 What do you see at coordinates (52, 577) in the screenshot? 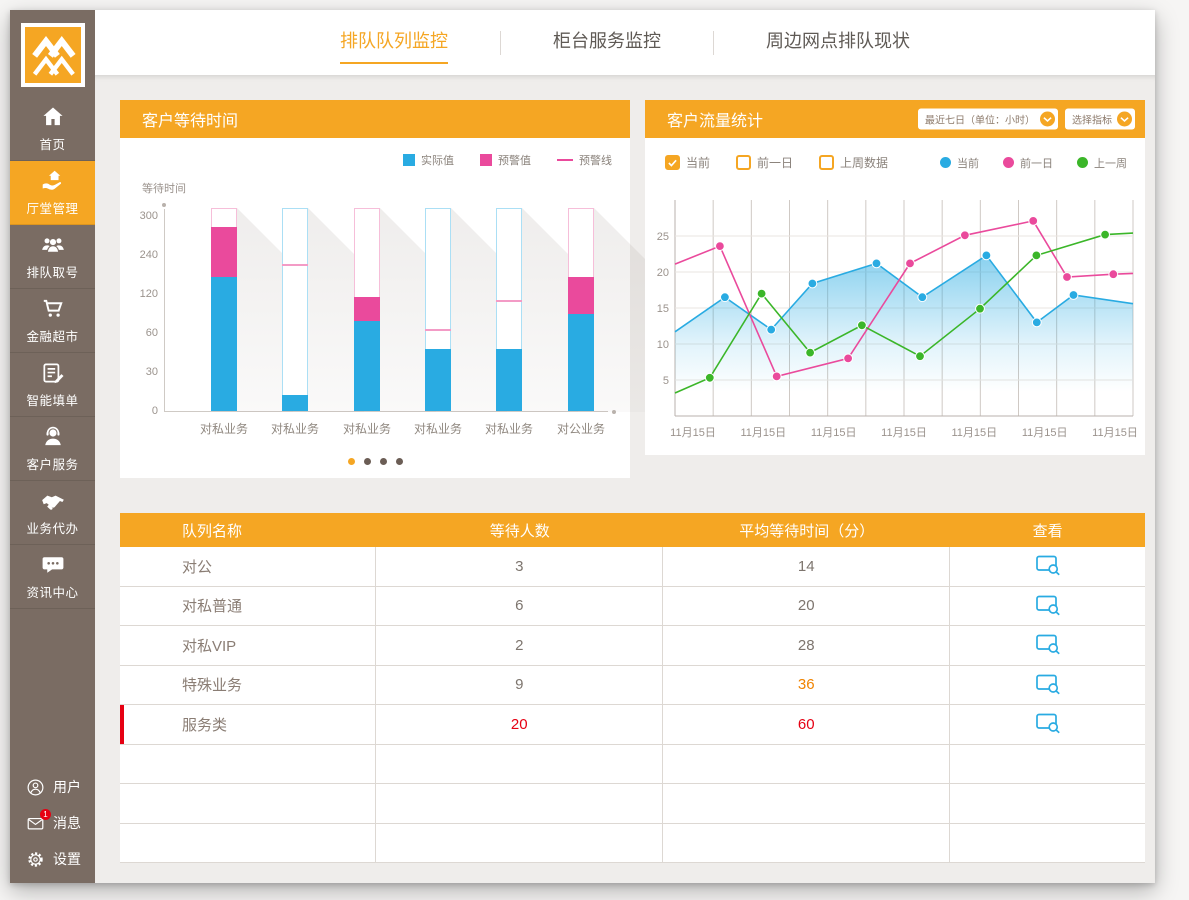
I see `sidebar-item-资讯中心: 资讯中心` at bounding box center [52, 577].